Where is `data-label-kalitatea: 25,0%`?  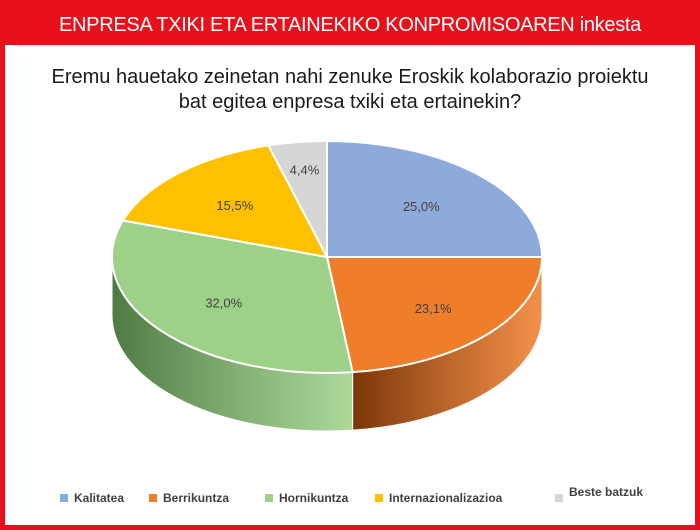 data-label-kalitatea: 25,0% is located at coordinates (421, 206).